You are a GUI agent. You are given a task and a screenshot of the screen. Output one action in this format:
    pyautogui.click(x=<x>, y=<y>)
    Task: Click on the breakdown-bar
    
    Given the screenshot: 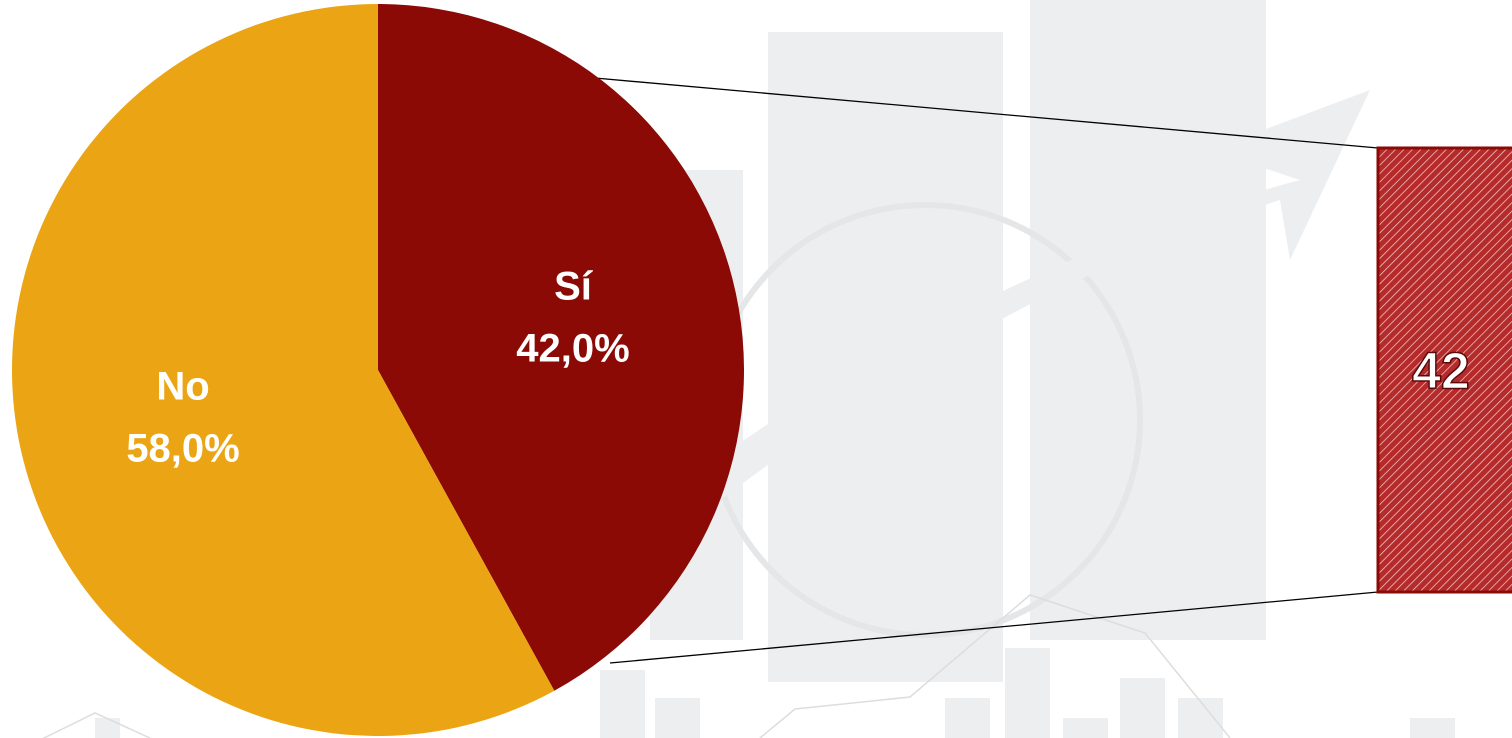 What is the action you would take?
    pyautogui.click(x=1444, y=370)
    